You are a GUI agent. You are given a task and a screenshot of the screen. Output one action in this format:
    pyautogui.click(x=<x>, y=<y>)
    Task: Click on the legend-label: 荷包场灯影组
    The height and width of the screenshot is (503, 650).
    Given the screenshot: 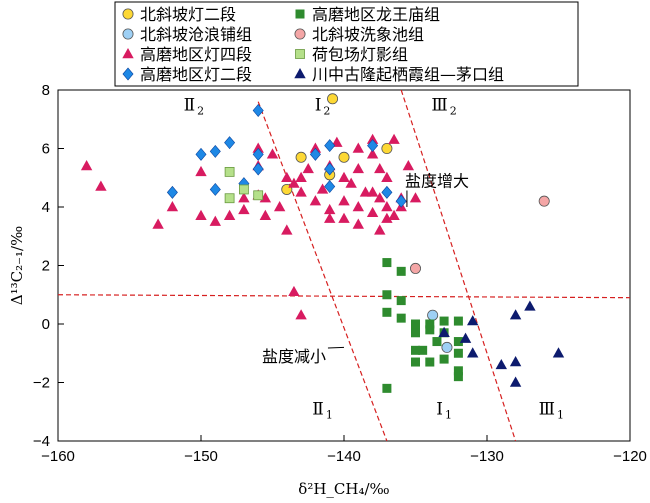 What is the action you would take?
    pyautogui.click(x=360, y=54)
    